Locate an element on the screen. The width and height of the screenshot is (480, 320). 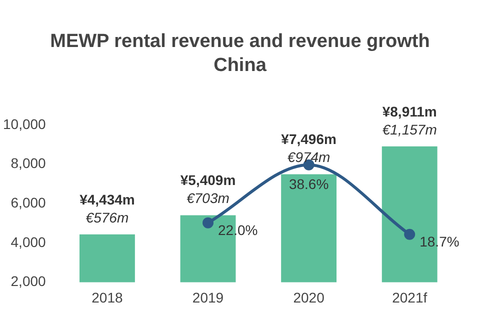
y-tick-label: 6,000 is located at coordinates (28, 202).